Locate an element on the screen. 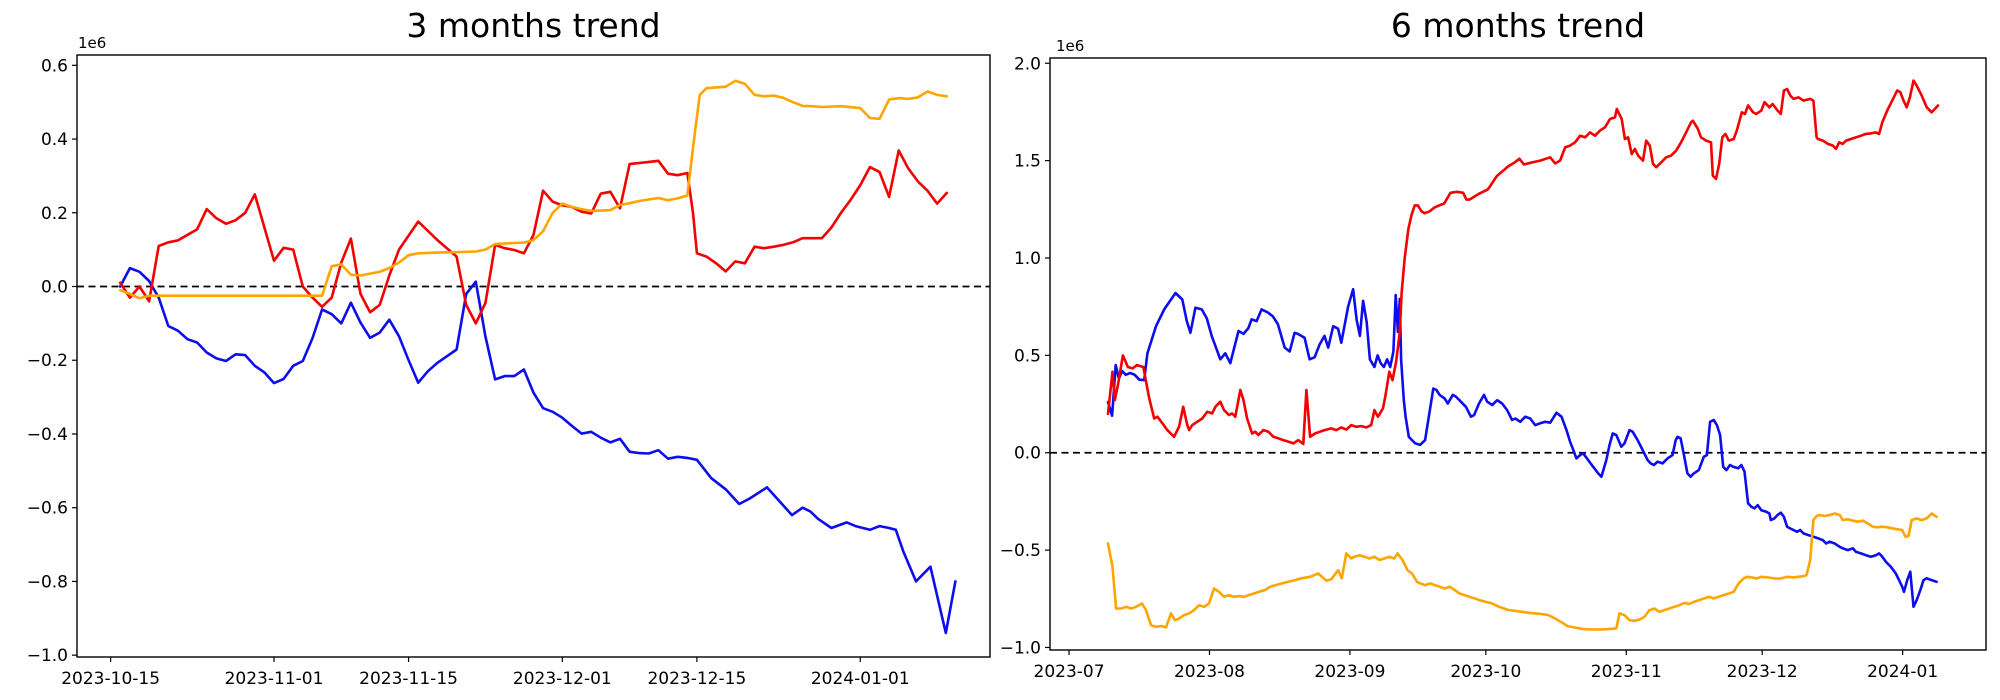  x-tick-label: 2023-09 is located at coordinates (1349, 672).